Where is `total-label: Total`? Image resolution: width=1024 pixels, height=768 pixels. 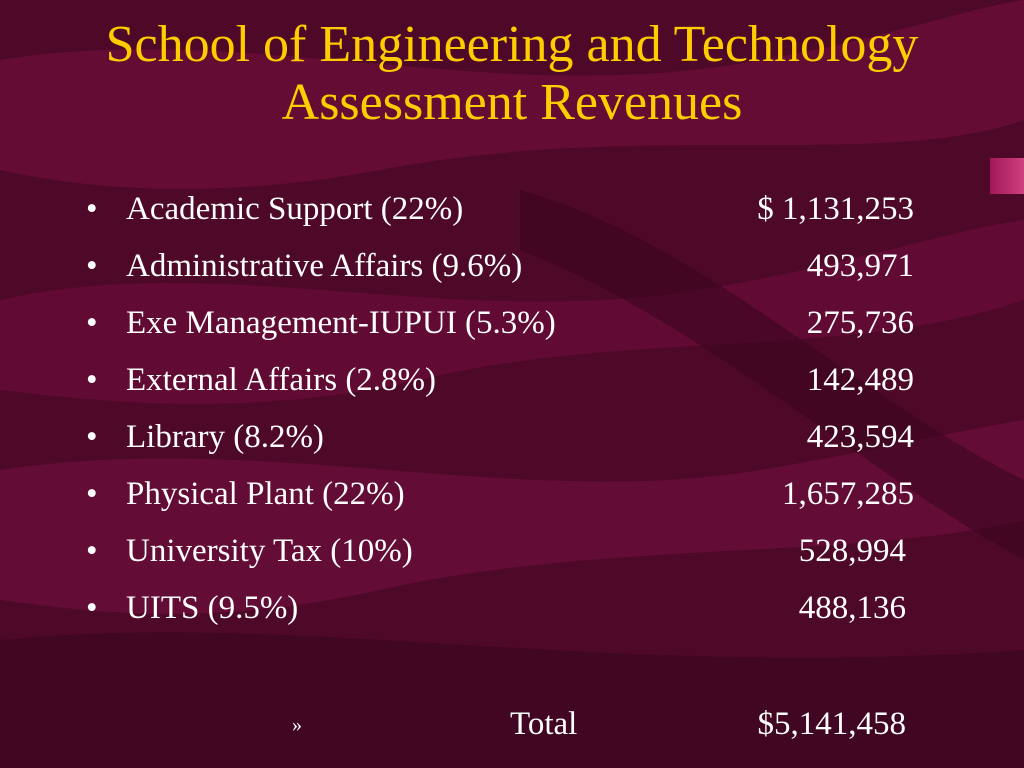 total-label: Total is located at coordinates (544, 724).